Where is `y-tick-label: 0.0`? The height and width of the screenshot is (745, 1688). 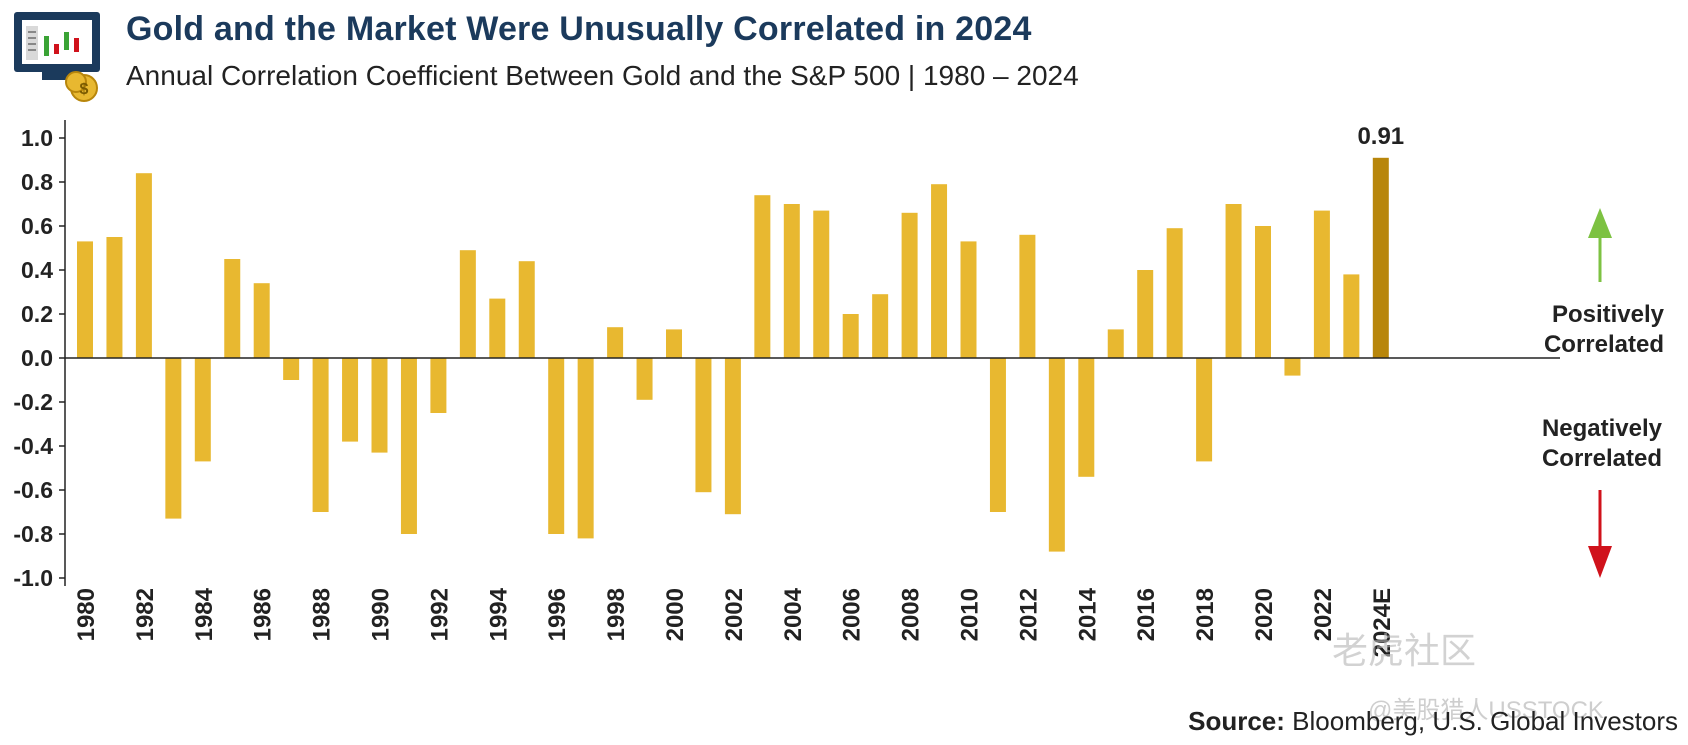
y-tick-label: 0.0 is located at coordinates (37, 358).